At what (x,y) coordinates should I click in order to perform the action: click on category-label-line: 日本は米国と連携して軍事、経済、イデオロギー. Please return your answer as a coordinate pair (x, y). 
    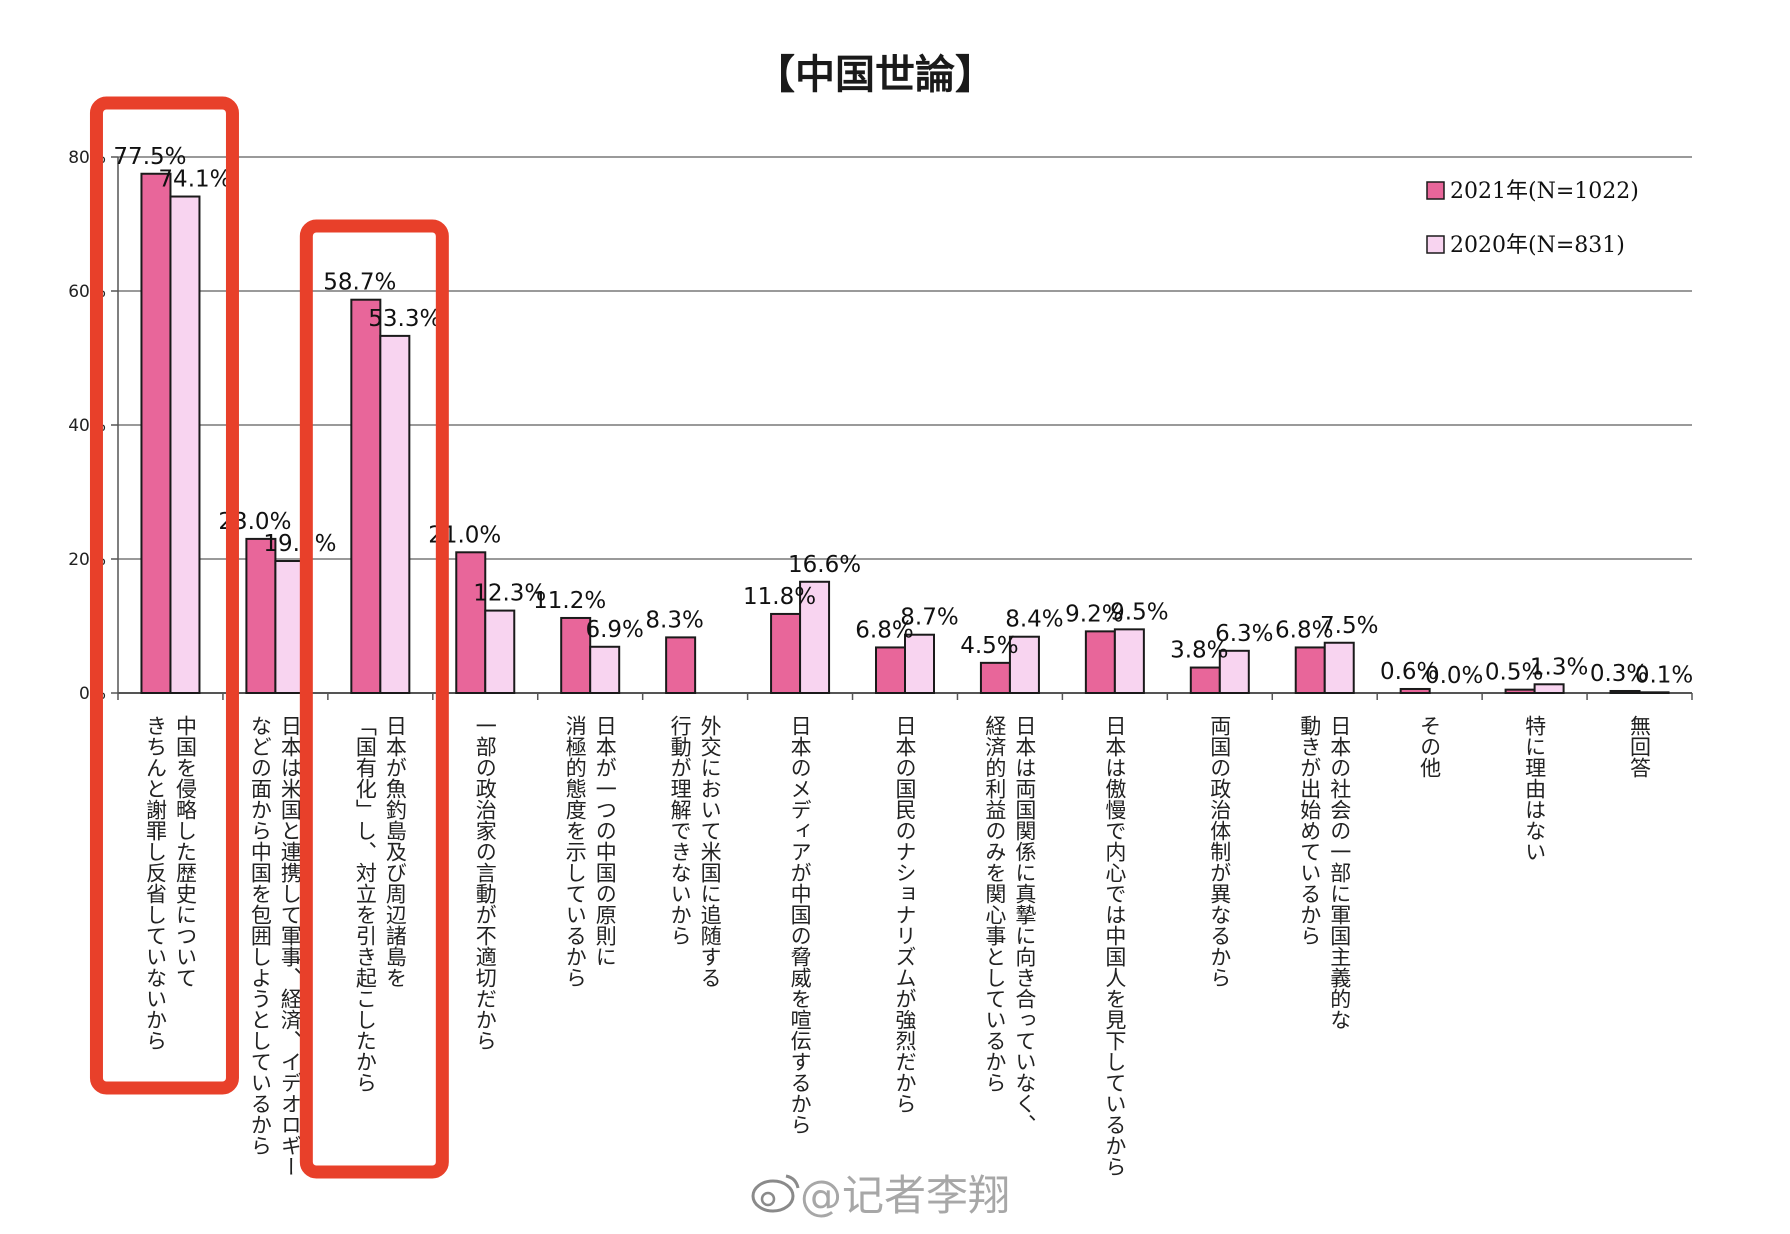
    Looking at the image, I should click on (290, 946).